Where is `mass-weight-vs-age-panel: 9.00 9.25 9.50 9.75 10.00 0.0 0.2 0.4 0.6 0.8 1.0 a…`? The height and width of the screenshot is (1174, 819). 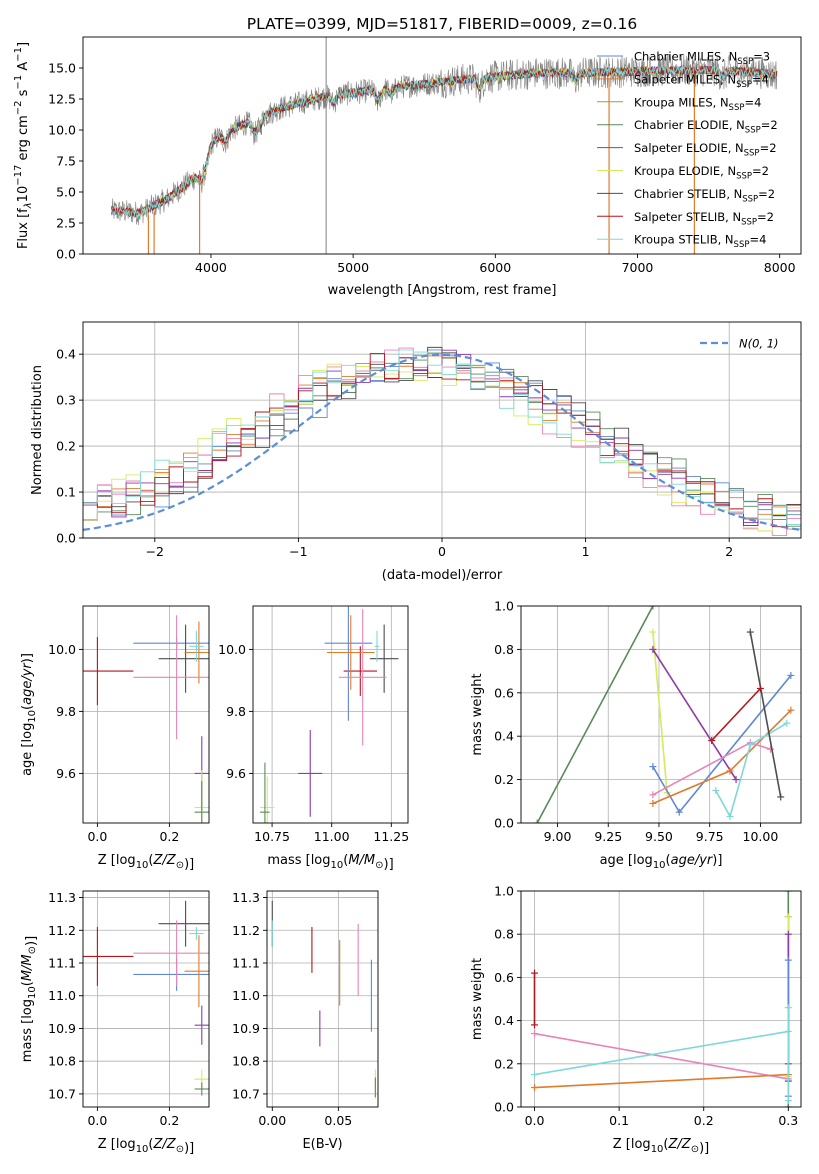 mass-weight-vs-age-panel: 9.00 9.25 9.50 9.75 10.00 0.0 0.2 0.4 0.6 0.8 1.0 a… is located at coordinates (636, 735).